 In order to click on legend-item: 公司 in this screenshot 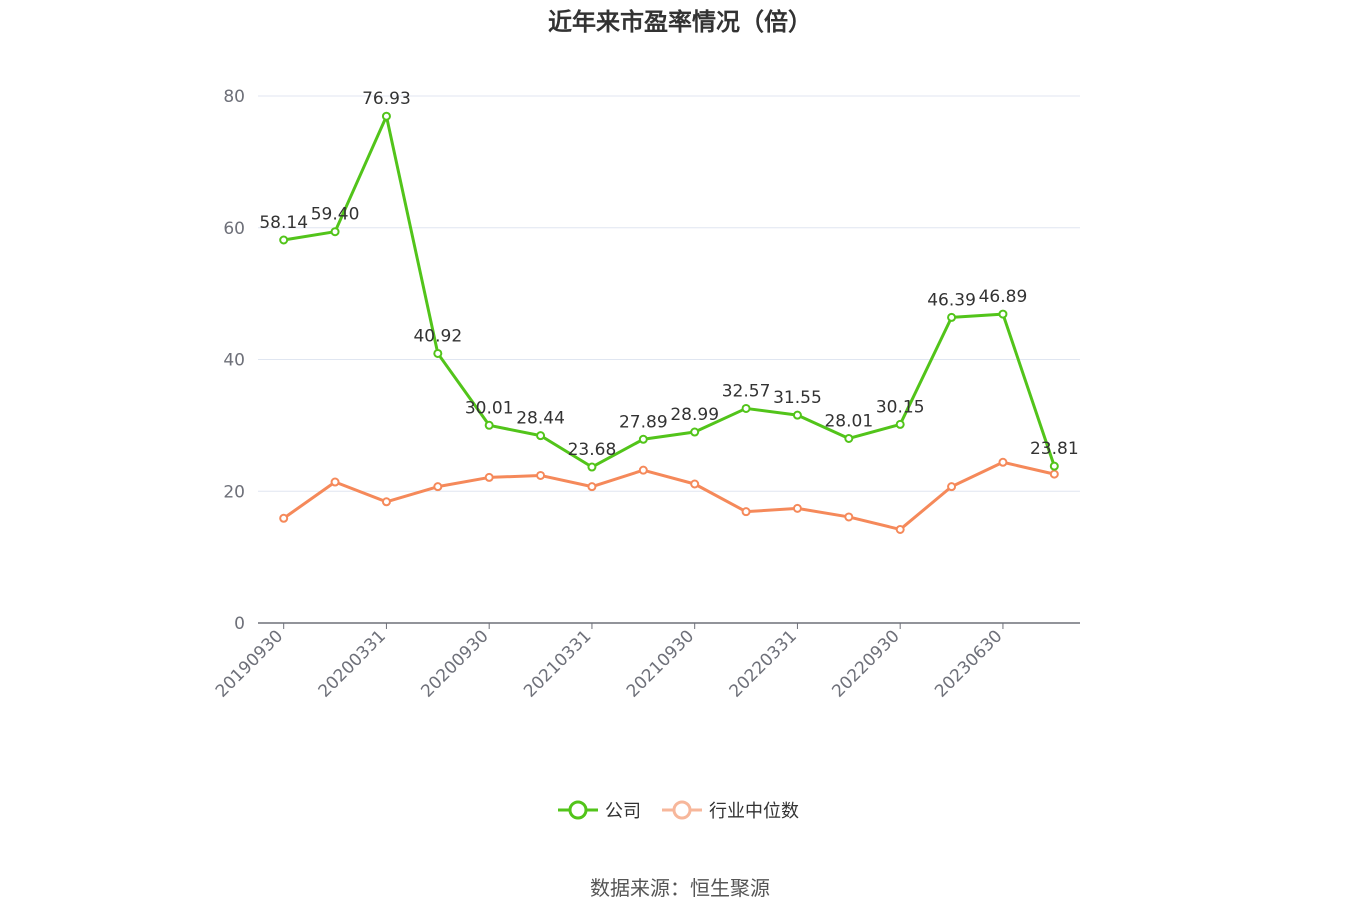, I will do `click(599, 811)`.